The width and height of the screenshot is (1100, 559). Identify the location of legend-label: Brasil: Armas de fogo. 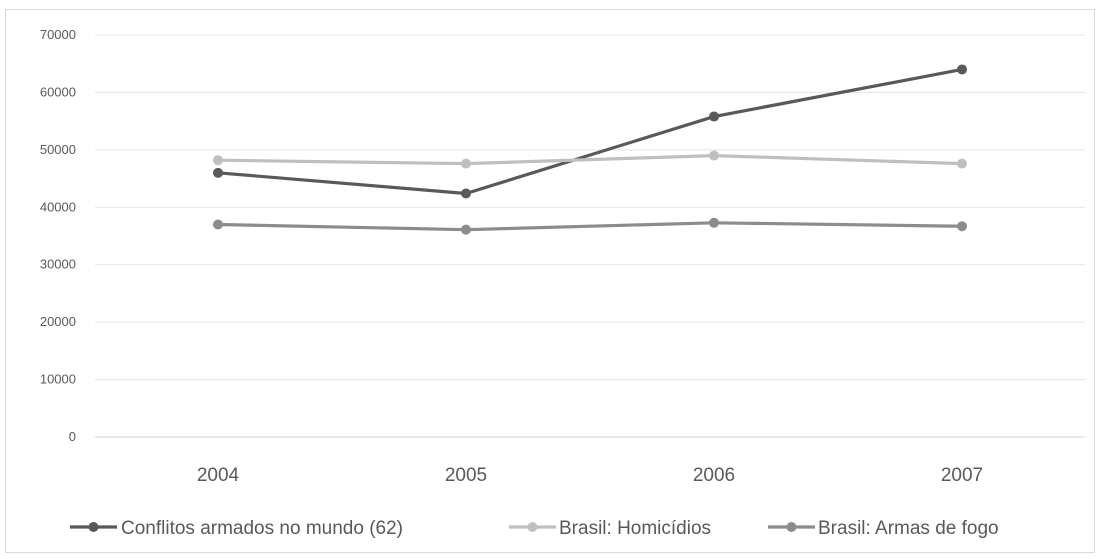
(908, 528).